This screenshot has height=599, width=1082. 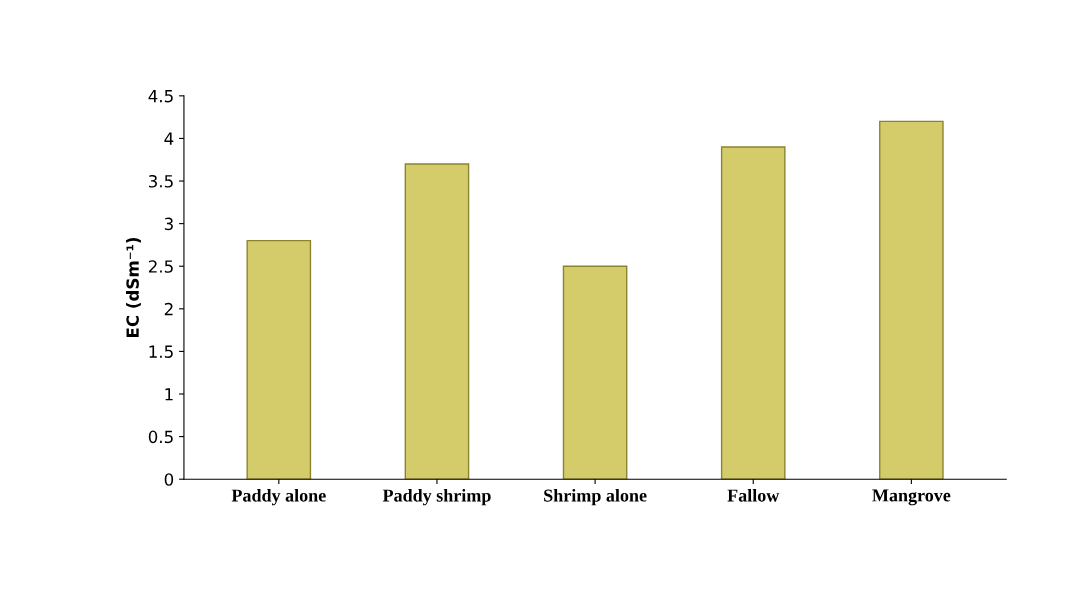 What do you see at coordinates (436, 497) in the screenshot?
I see `x-tick-label: Paddy shrimp` at bounding box center [436, 497].